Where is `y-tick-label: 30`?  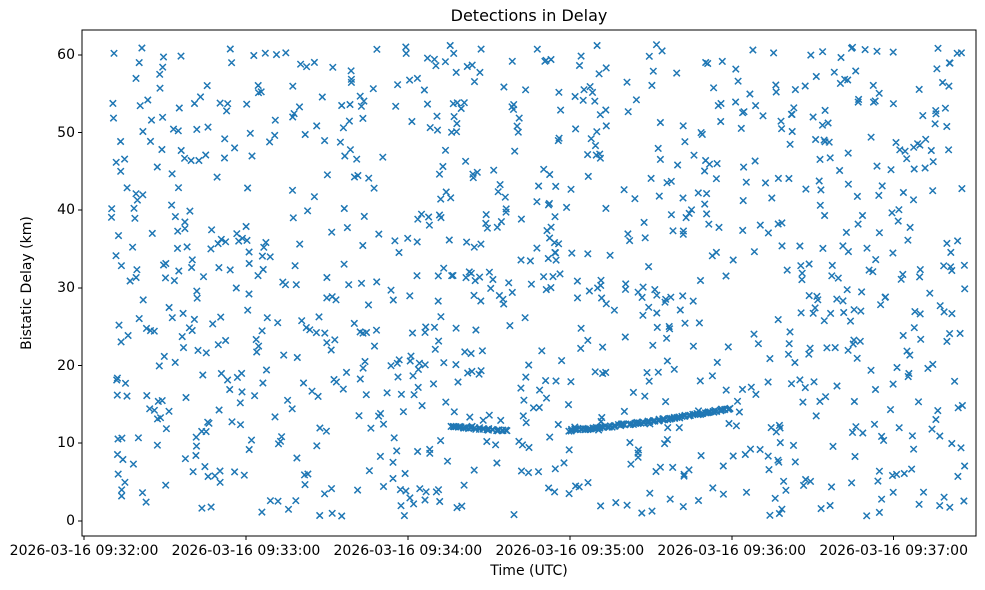 y-tick-label: 30 is located at coordinates (66, 287).